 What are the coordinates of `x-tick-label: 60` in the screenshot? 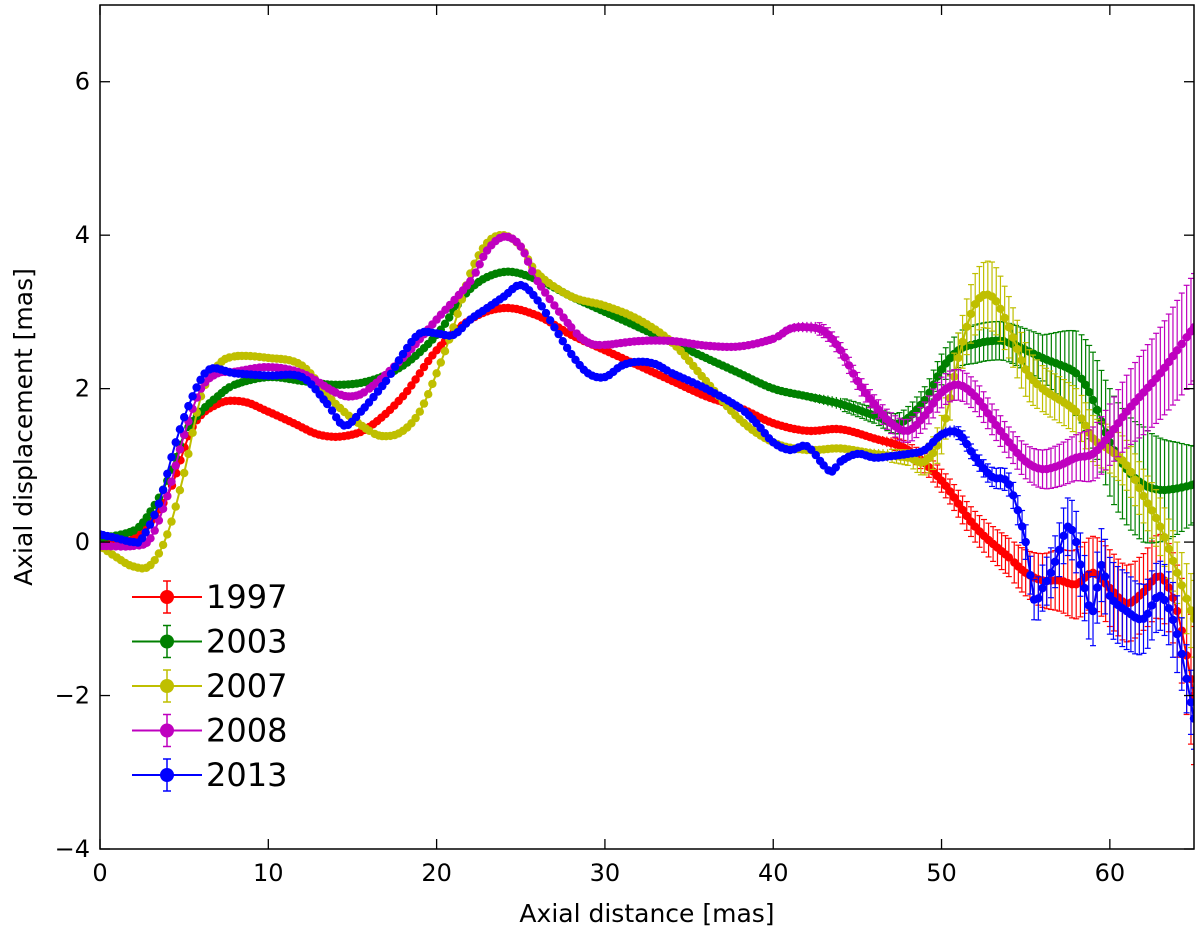 It's located at (1110, 873).